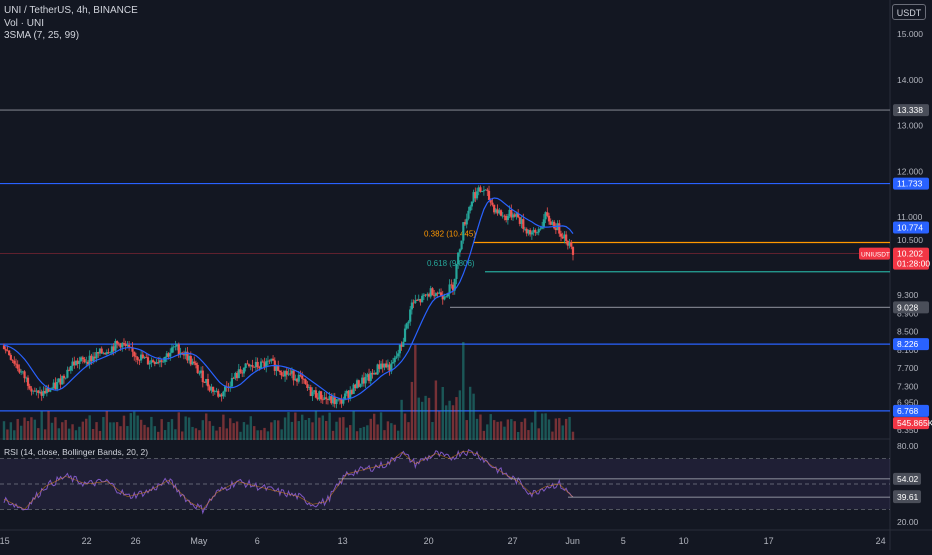 Image resolution: width=932 pixels, height=555 pixels. What do you see at coordinates (908, 522) in the screenshot?
I see `rsi-tick-label: 20.00` at bounding box center [908, 522].